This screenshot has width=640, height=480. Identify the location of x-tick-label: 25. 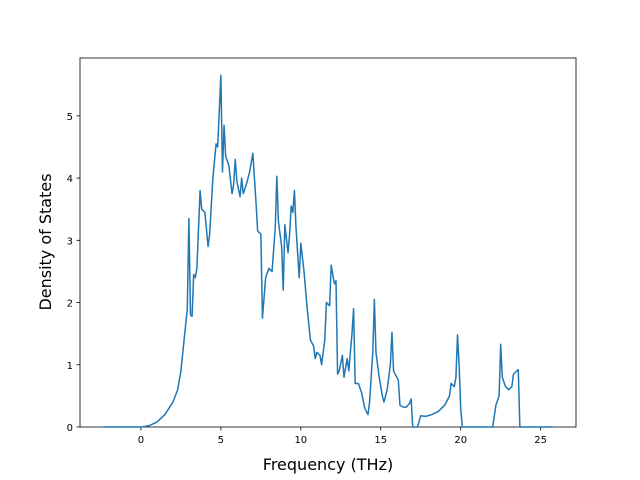
(540, 440).